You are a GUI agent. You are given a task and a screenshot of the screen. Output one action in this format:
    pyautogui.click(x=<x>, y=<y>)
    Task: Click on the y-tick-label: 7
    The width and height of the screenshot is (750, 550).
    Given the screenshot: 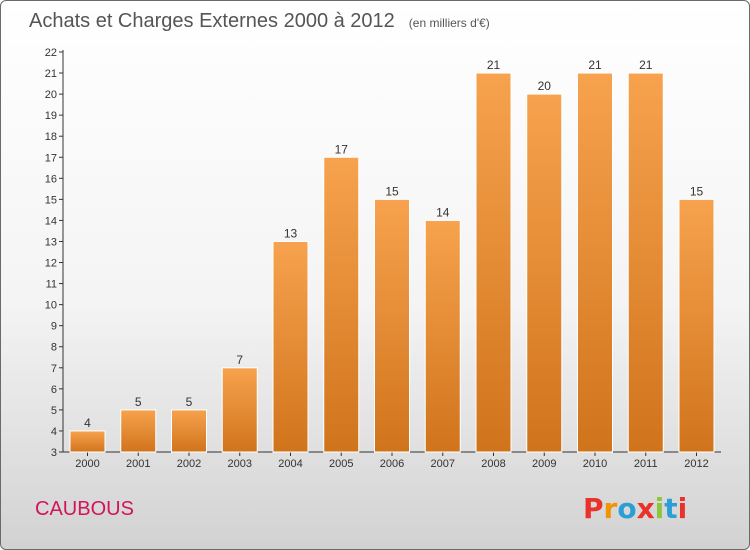 What is the action you would take?
    pyautogui.click(x=54, y=369)
    